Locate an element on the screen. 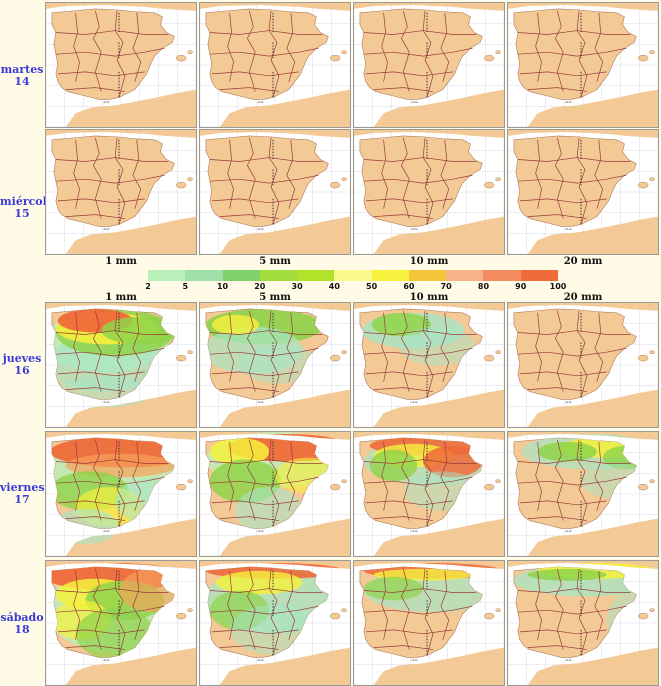  row-label-martes: martes 14 is located at coordinates (22, 76).